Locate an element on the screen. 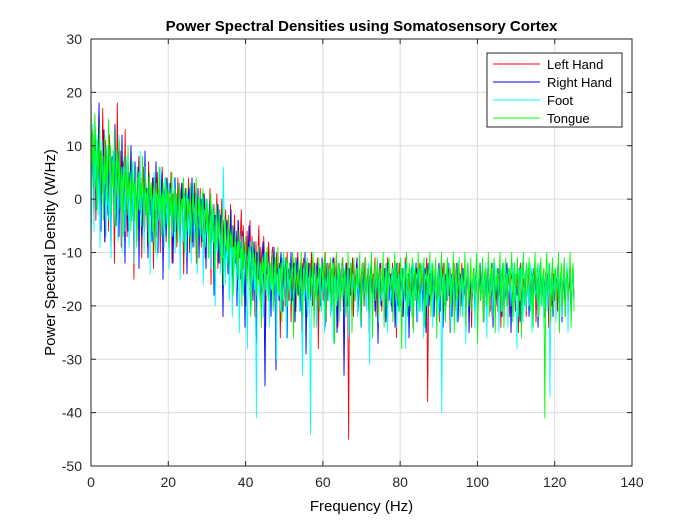 The width and height of the screenshot is (700, 525). legend-label: Right Hand is located at coordinates (579, 82).